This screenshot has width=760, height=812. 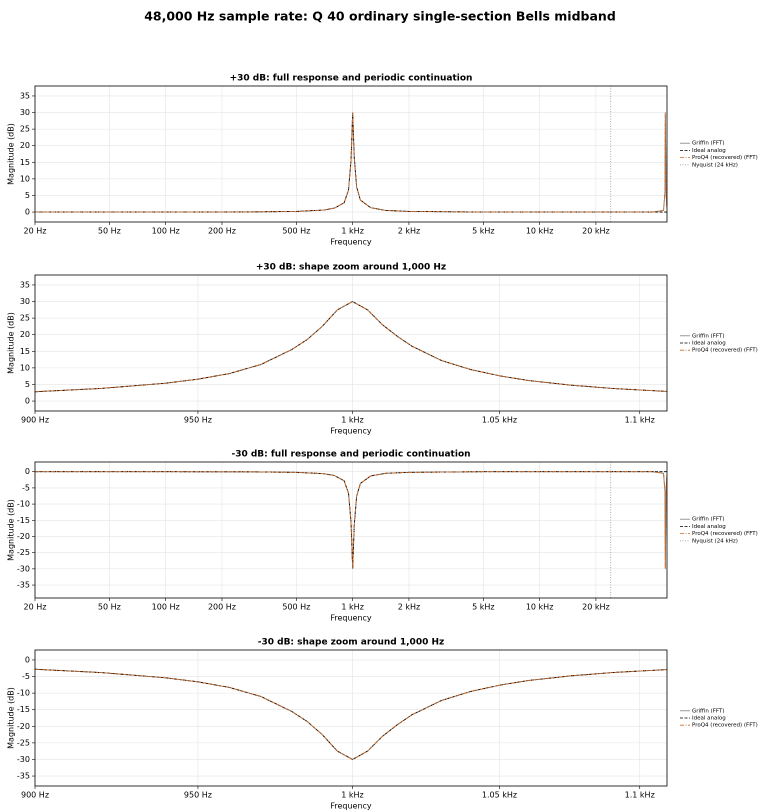 I want to click on chart-title: +30 dB: shape zoom around 1,000 Hz, so click(x=351, y=268).